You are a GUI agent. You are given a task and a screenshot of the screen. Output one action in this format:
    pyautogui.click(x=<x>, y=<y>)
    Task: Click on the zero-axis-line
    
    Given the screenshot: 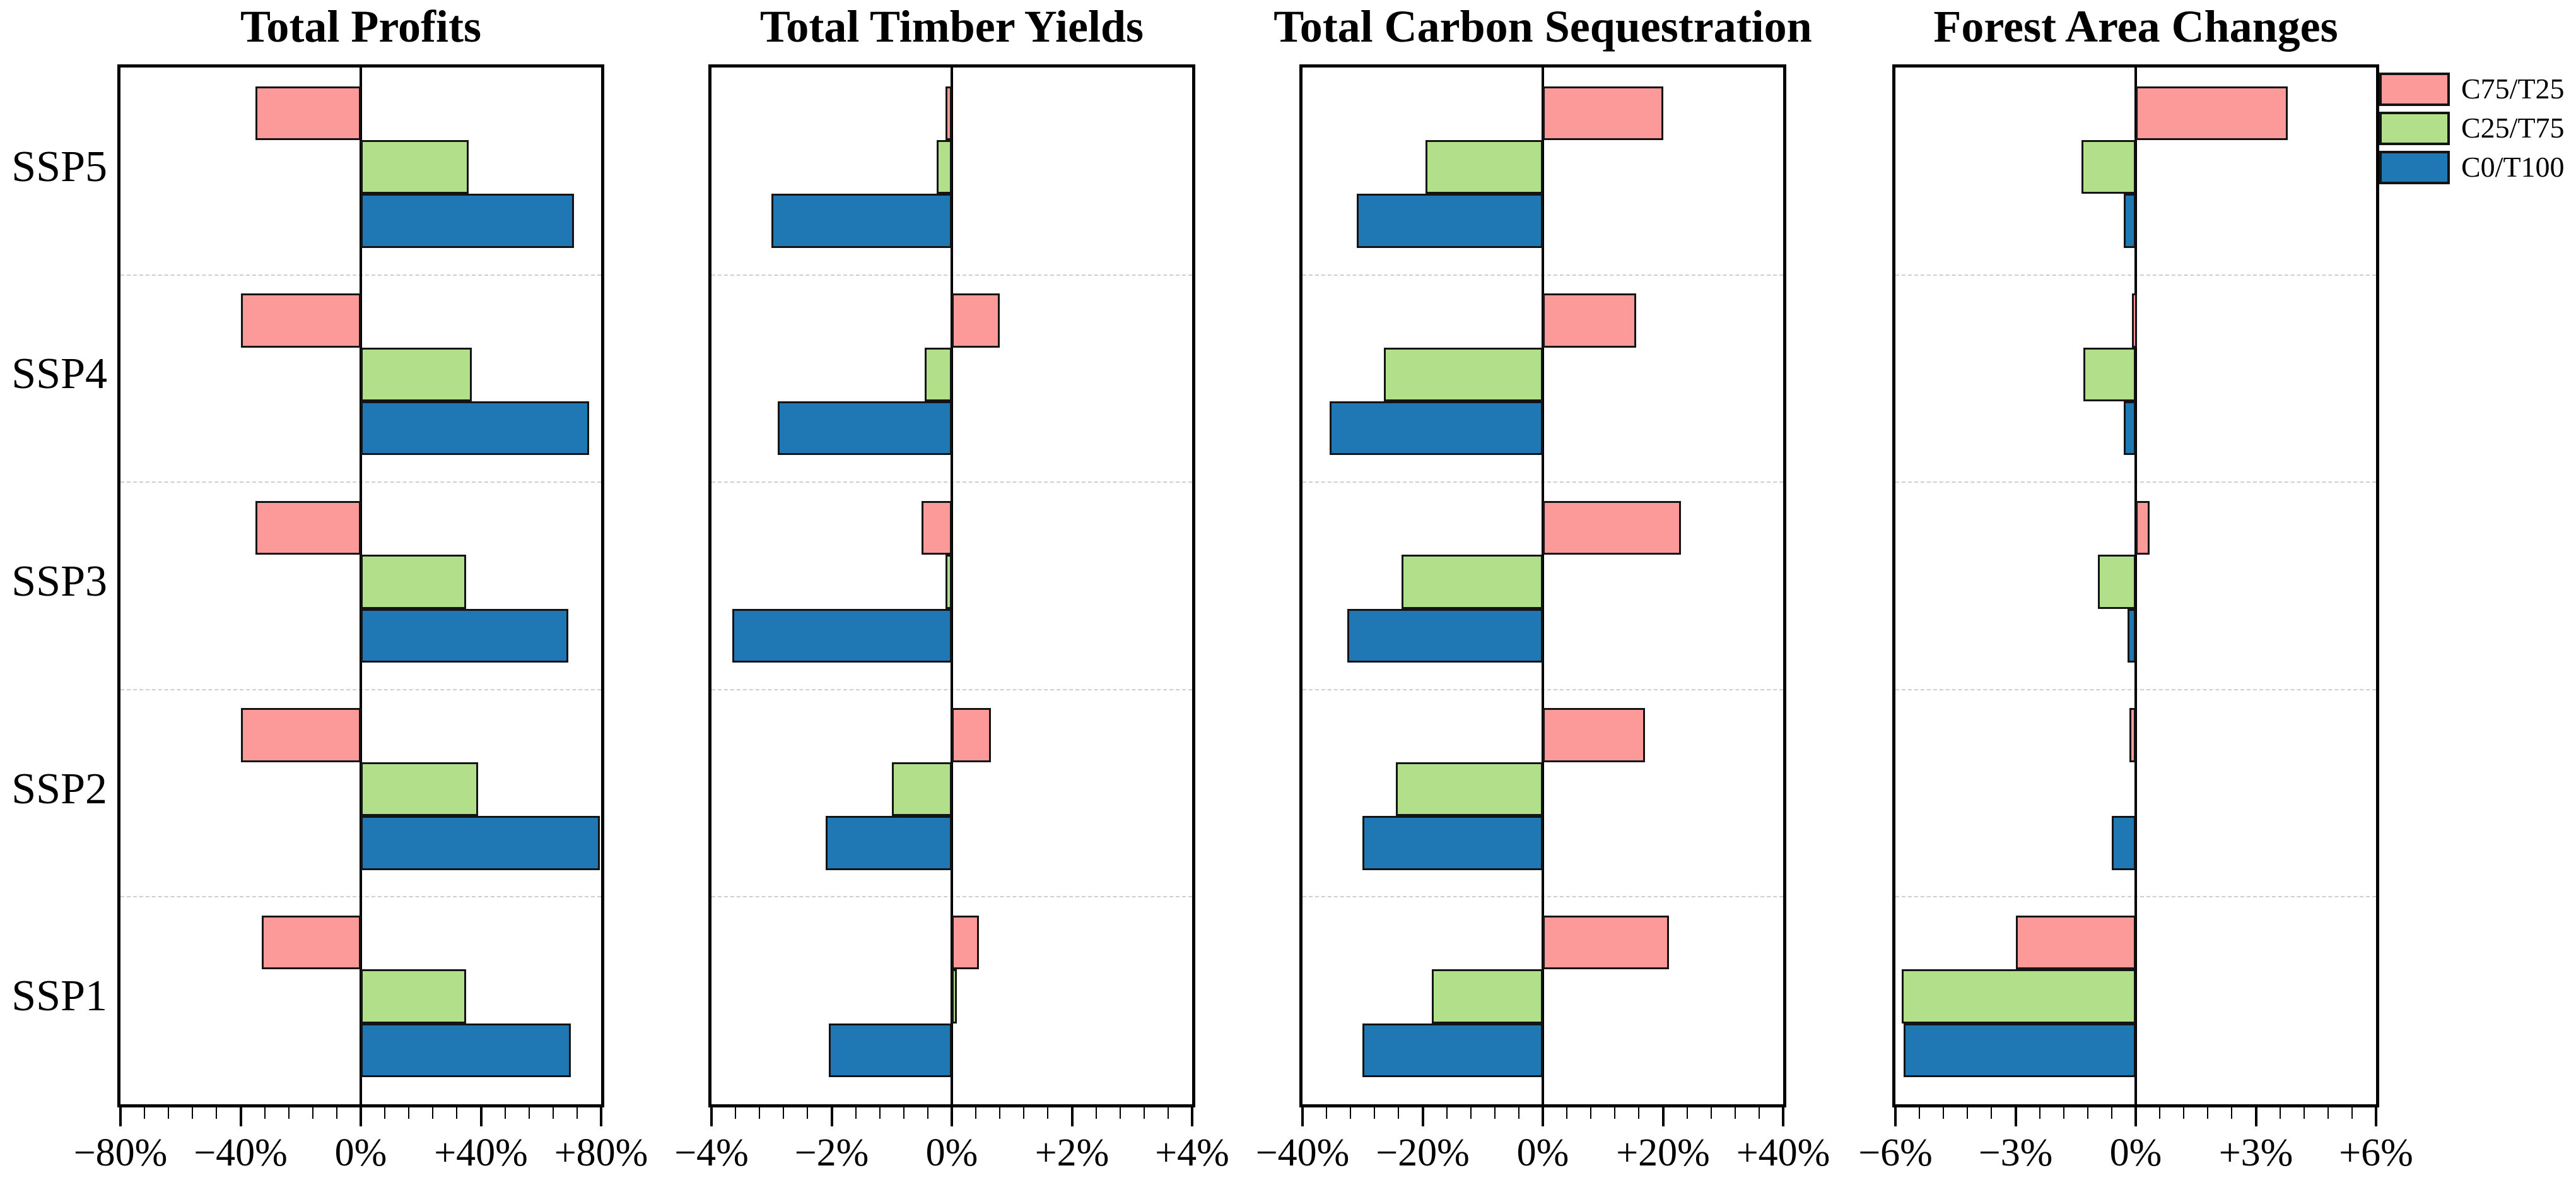 What is the action you would take?
    pyautogui.click(x=952, y=586)
    